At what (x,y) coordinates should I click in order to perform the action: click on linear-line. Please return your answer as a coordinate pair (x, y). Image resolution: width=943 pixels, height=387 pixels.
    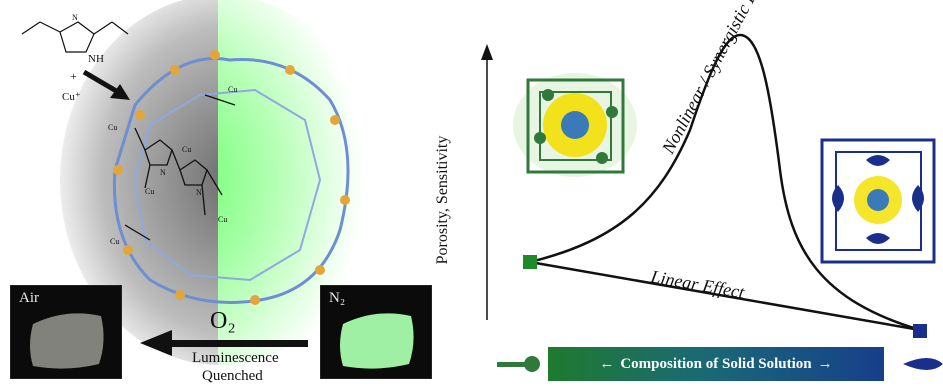
    Looking at the image, I should click on (725, 296).